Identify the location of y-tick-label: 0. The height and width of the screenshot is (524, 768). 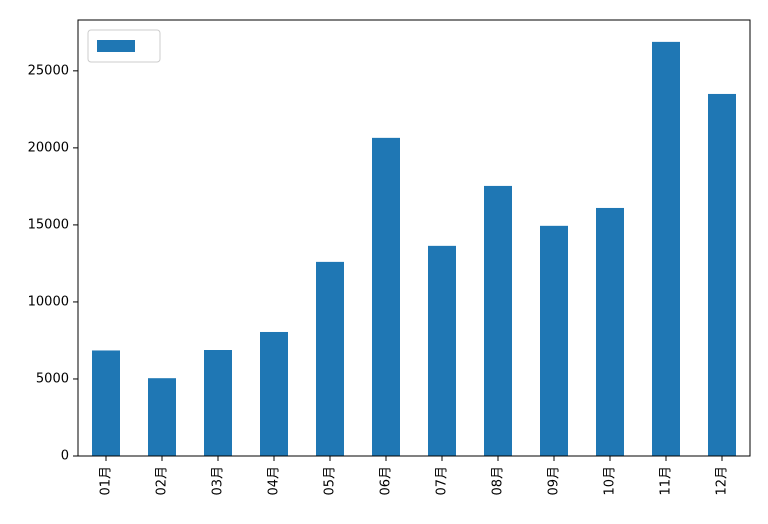
(65, 456).